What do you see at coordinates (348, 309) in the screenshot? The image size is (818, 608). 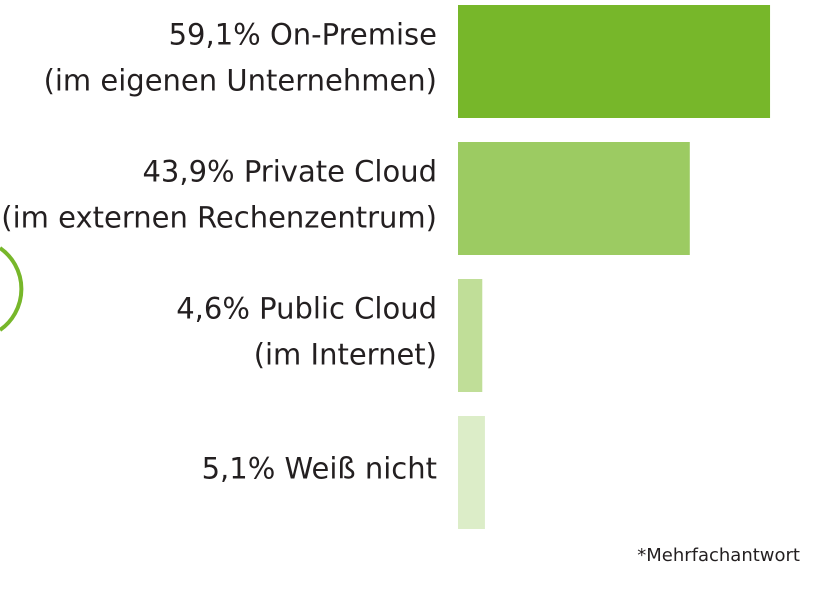 I see `category-text: Public Cloud` at bounding box center [348, 309].